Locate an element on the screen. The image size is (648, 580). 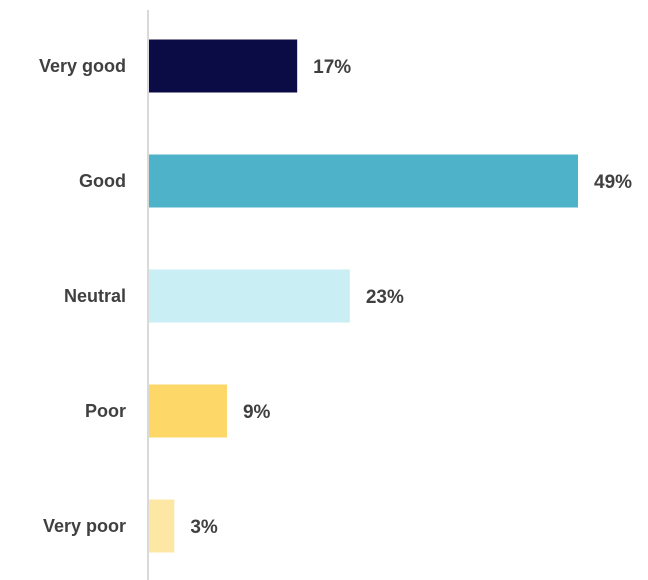
category-label: Neutral is located at coordinates (95, 296).